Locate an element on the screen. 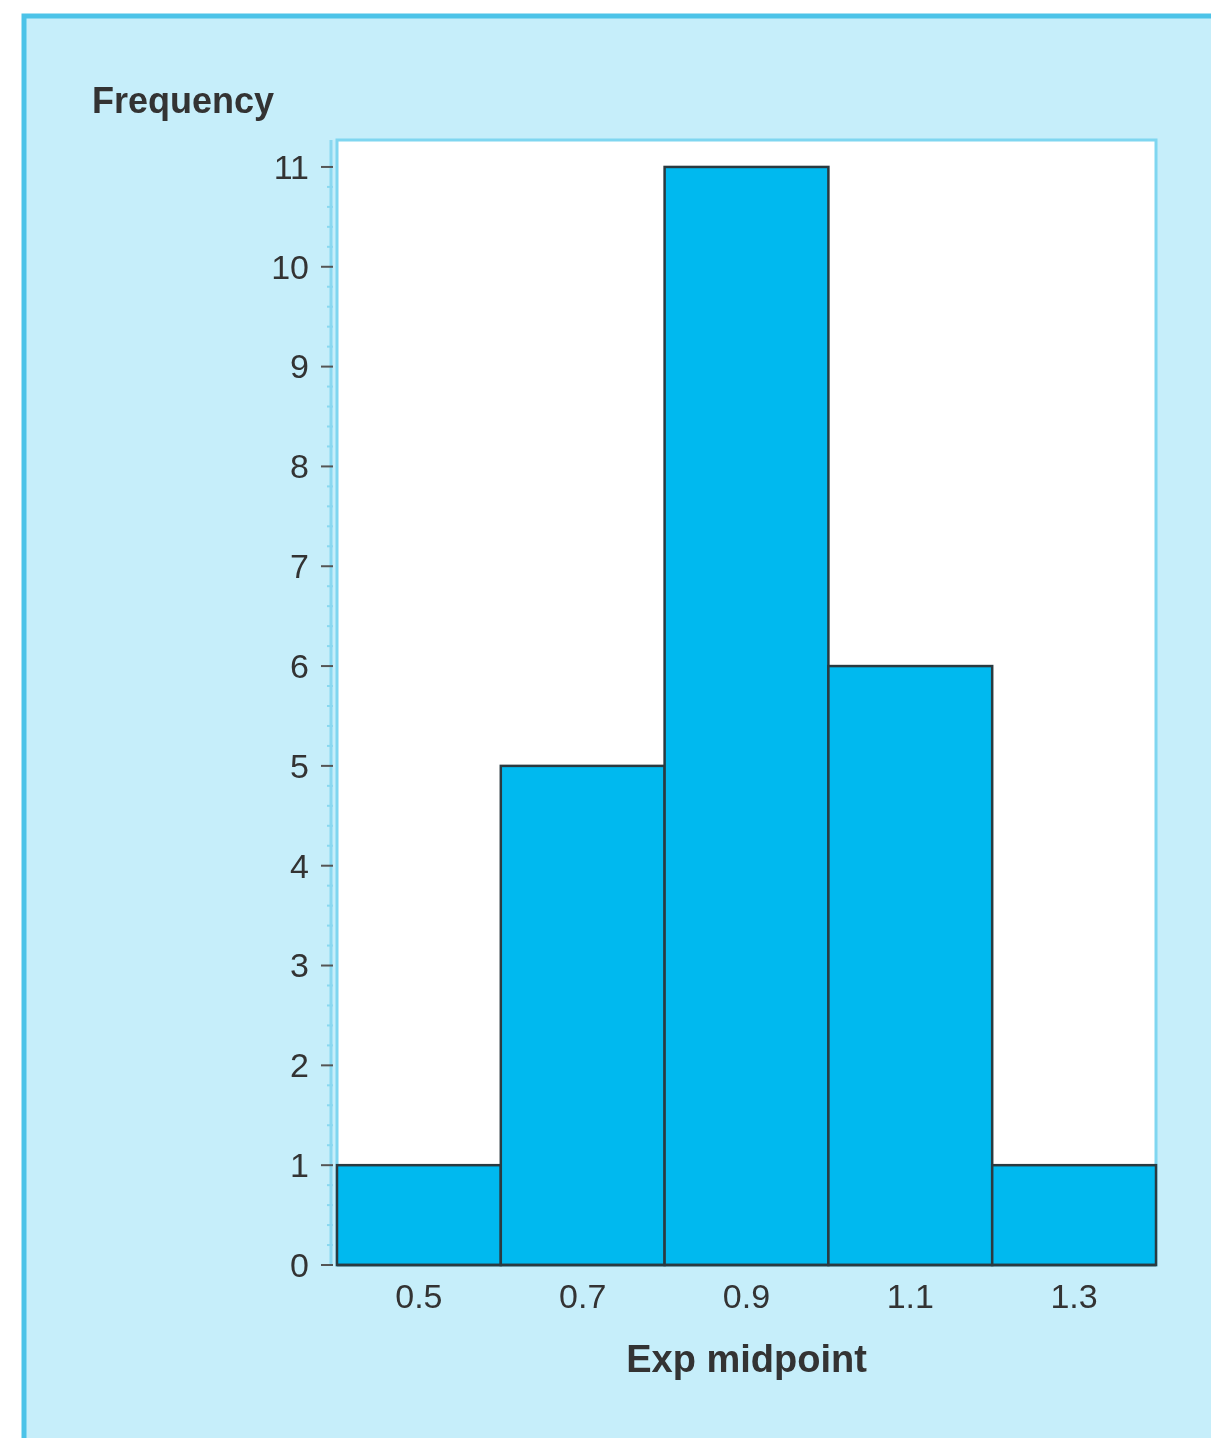  x-tick-label: 1.1 is located at coordinates (910, 1296).